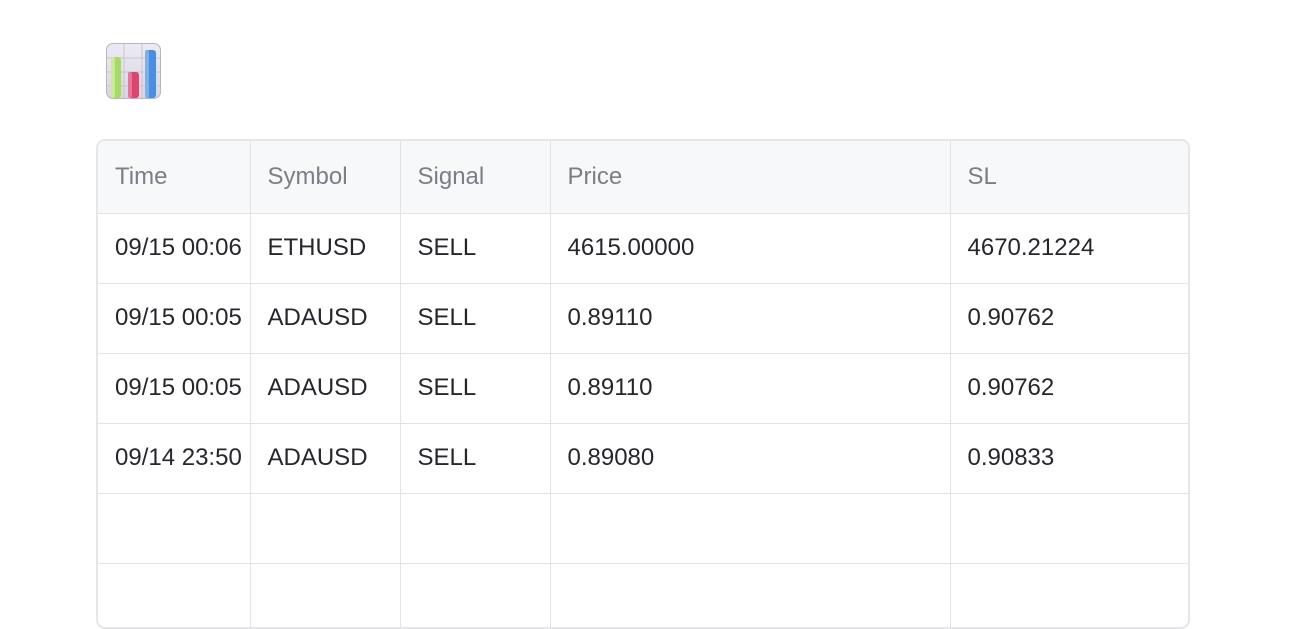 This screenshot has width=1308, height=629. What do you see at coordinates (174, 458) in the screenshot?
I see `cell-time: 09/14 23:50` at bounding box center [174, 458].